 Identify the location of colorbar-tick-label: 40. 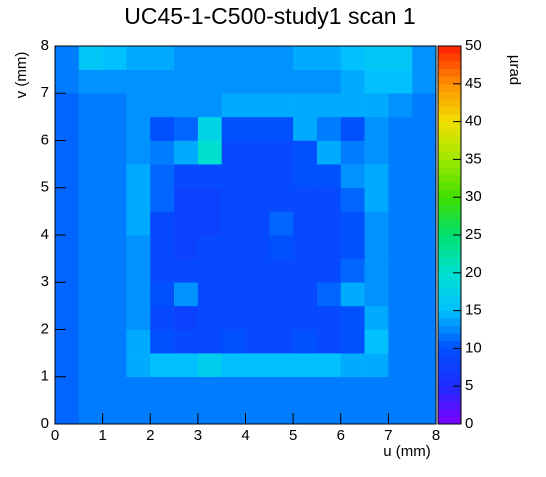
(473, 121).